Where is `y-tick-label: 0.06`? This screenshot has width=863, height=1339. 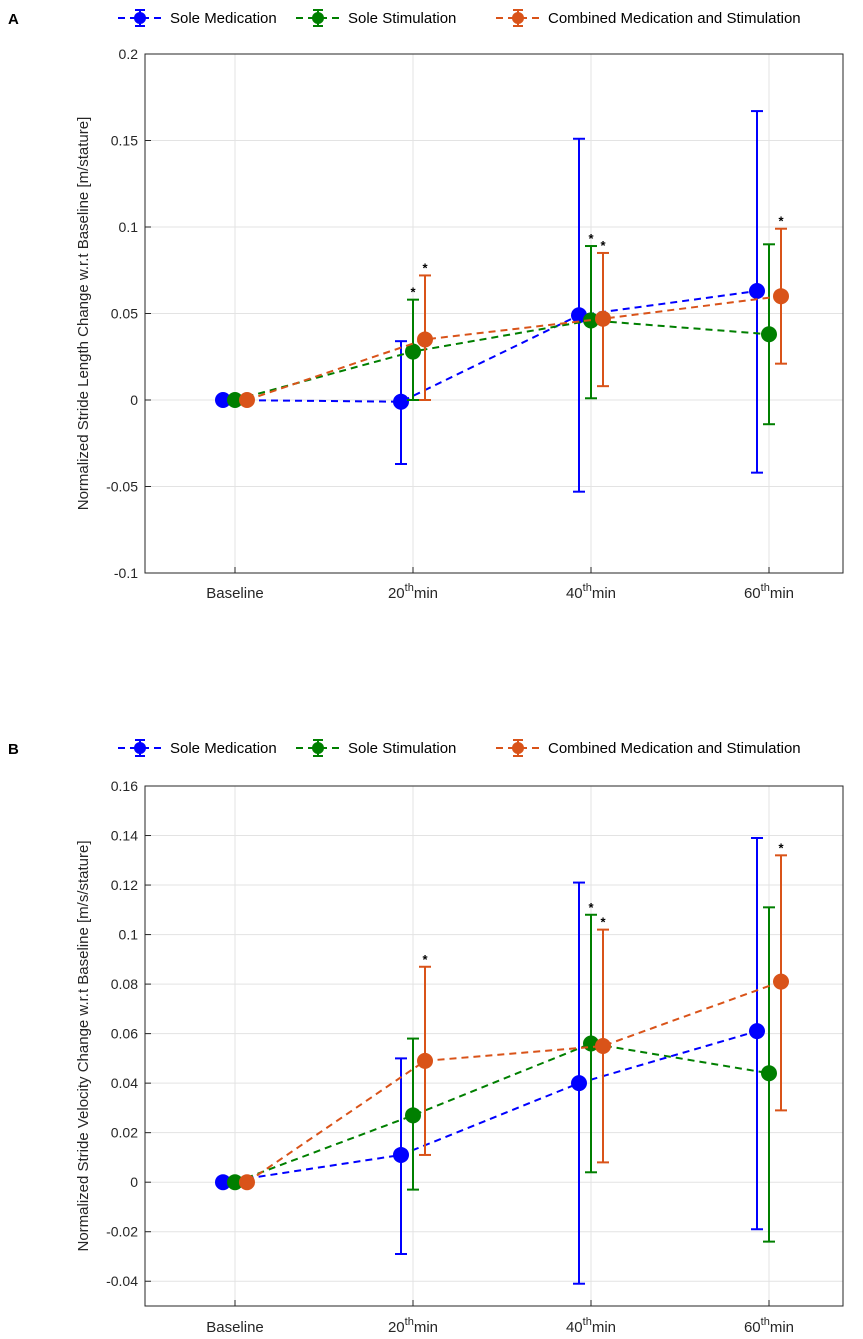 y-tick-label: 0.06 is located at coordinates (124, 1034).